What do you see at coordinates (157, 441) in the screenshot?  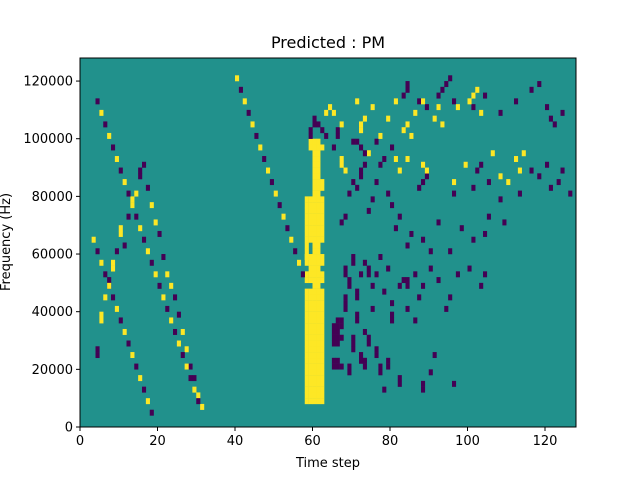 I see `x-tick-label: 20` at bounding box center [157, 441].